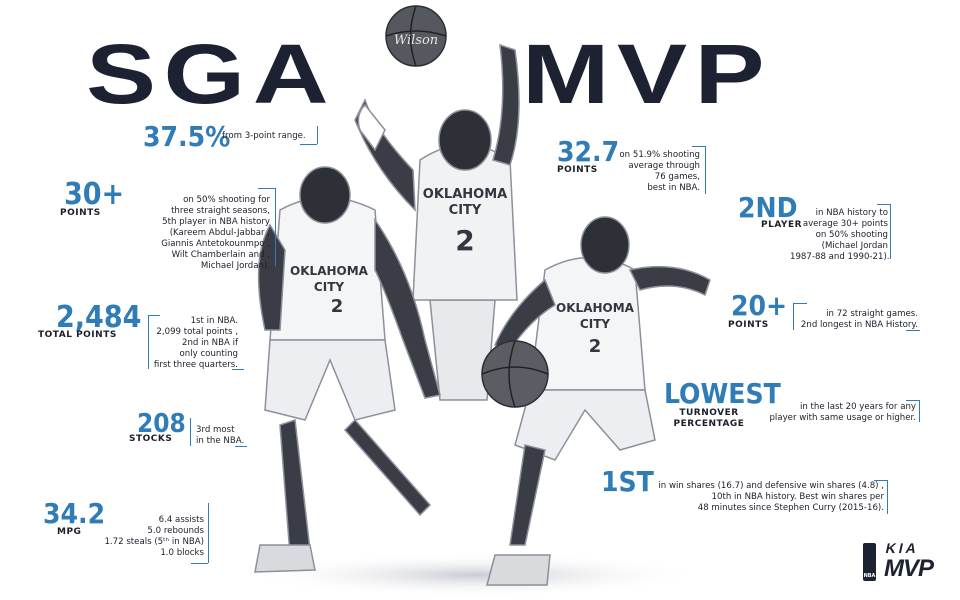 This screenshot has height=600, width=960. I want to click on svg-text: Wilson, so click(416, 40).